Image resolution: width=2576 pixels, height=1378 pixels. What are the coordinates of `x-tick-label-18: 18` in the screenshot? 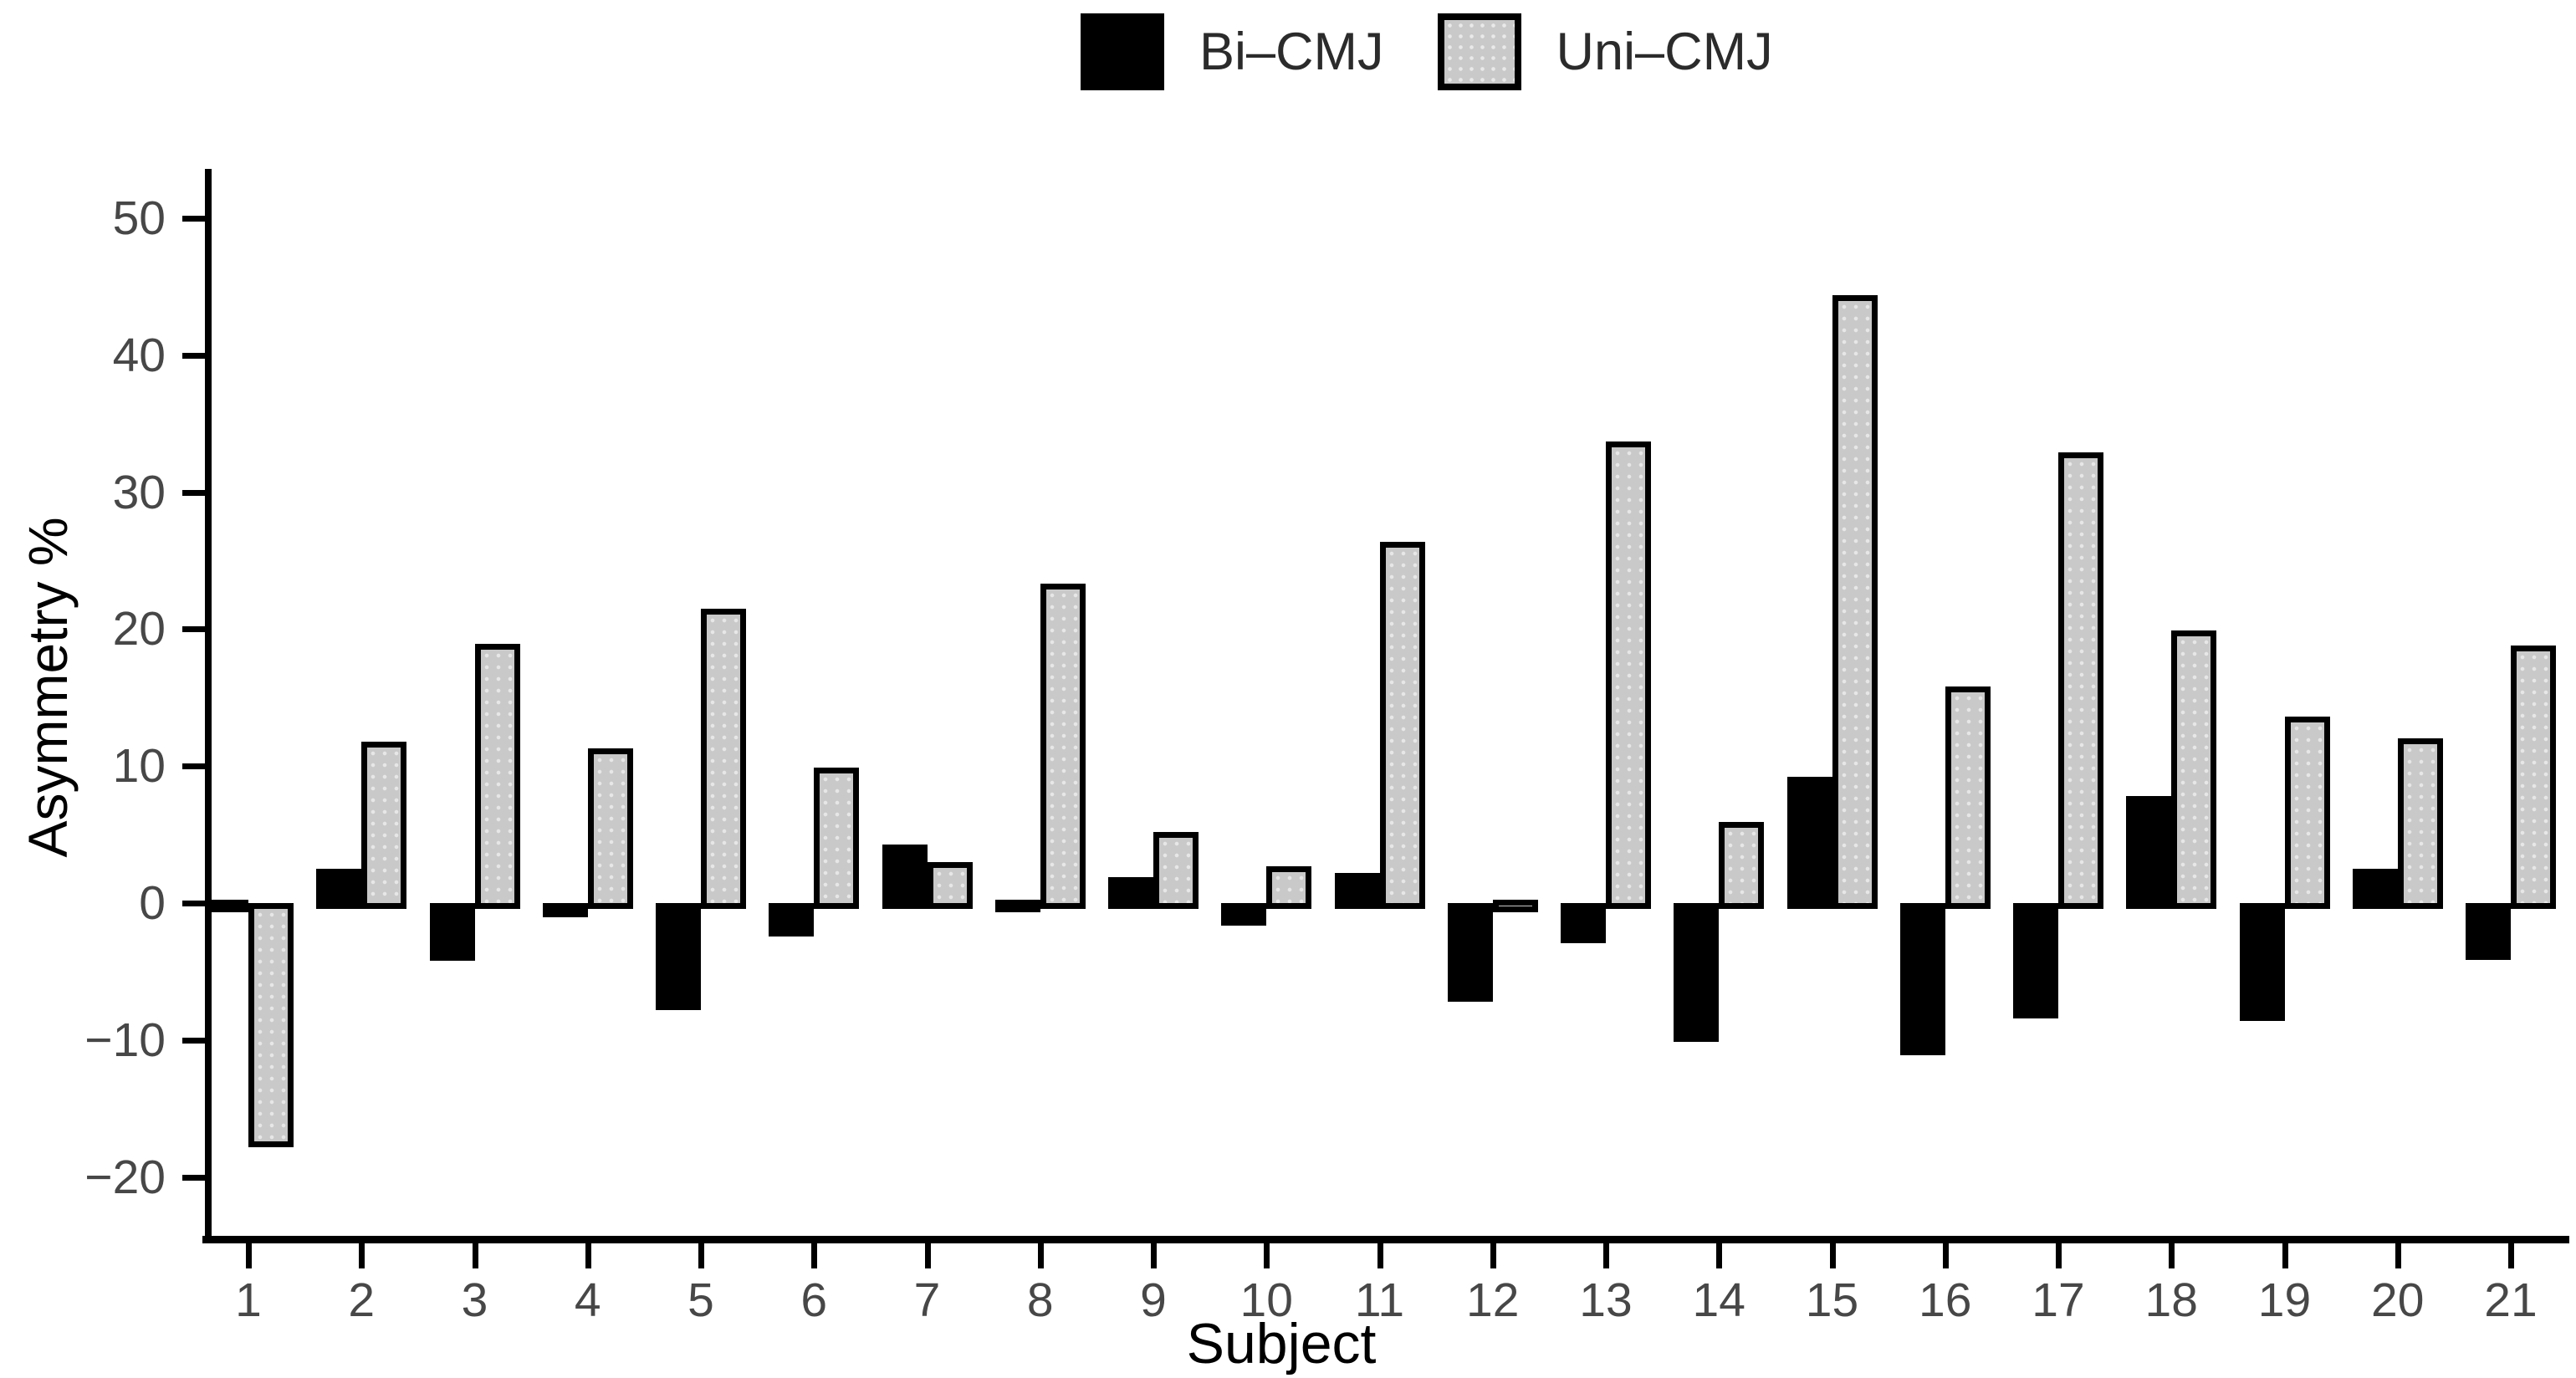 It's located at (2171, 1300).